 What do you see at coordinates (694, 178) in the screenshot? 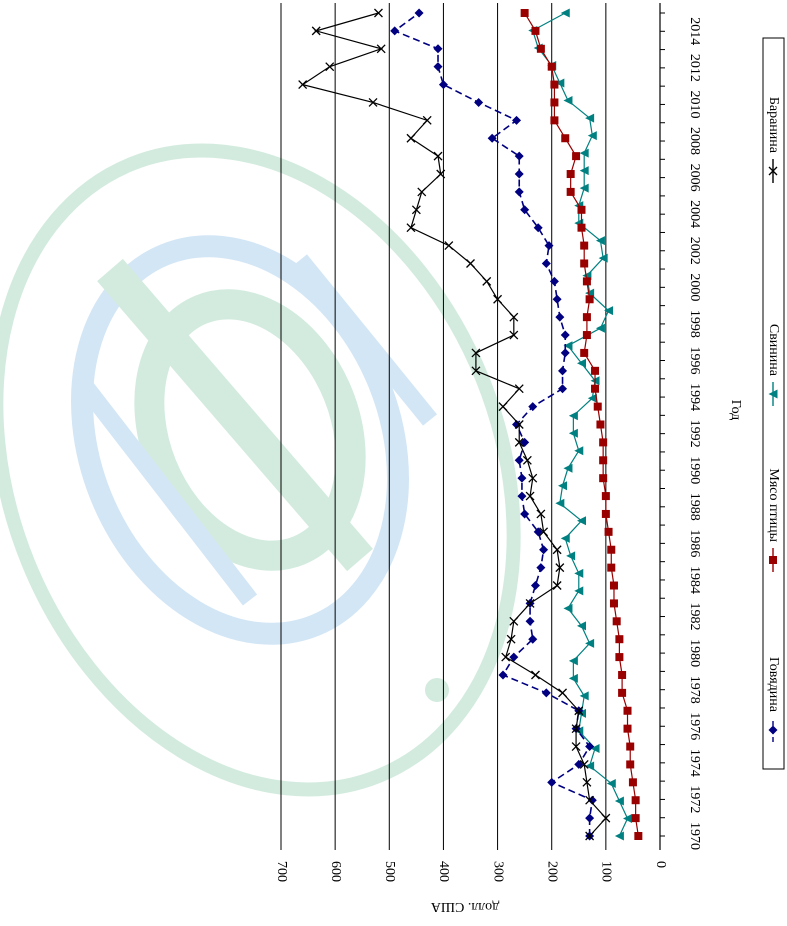
I see `x-tick-label: 2006` at bounding box center [694, 178].